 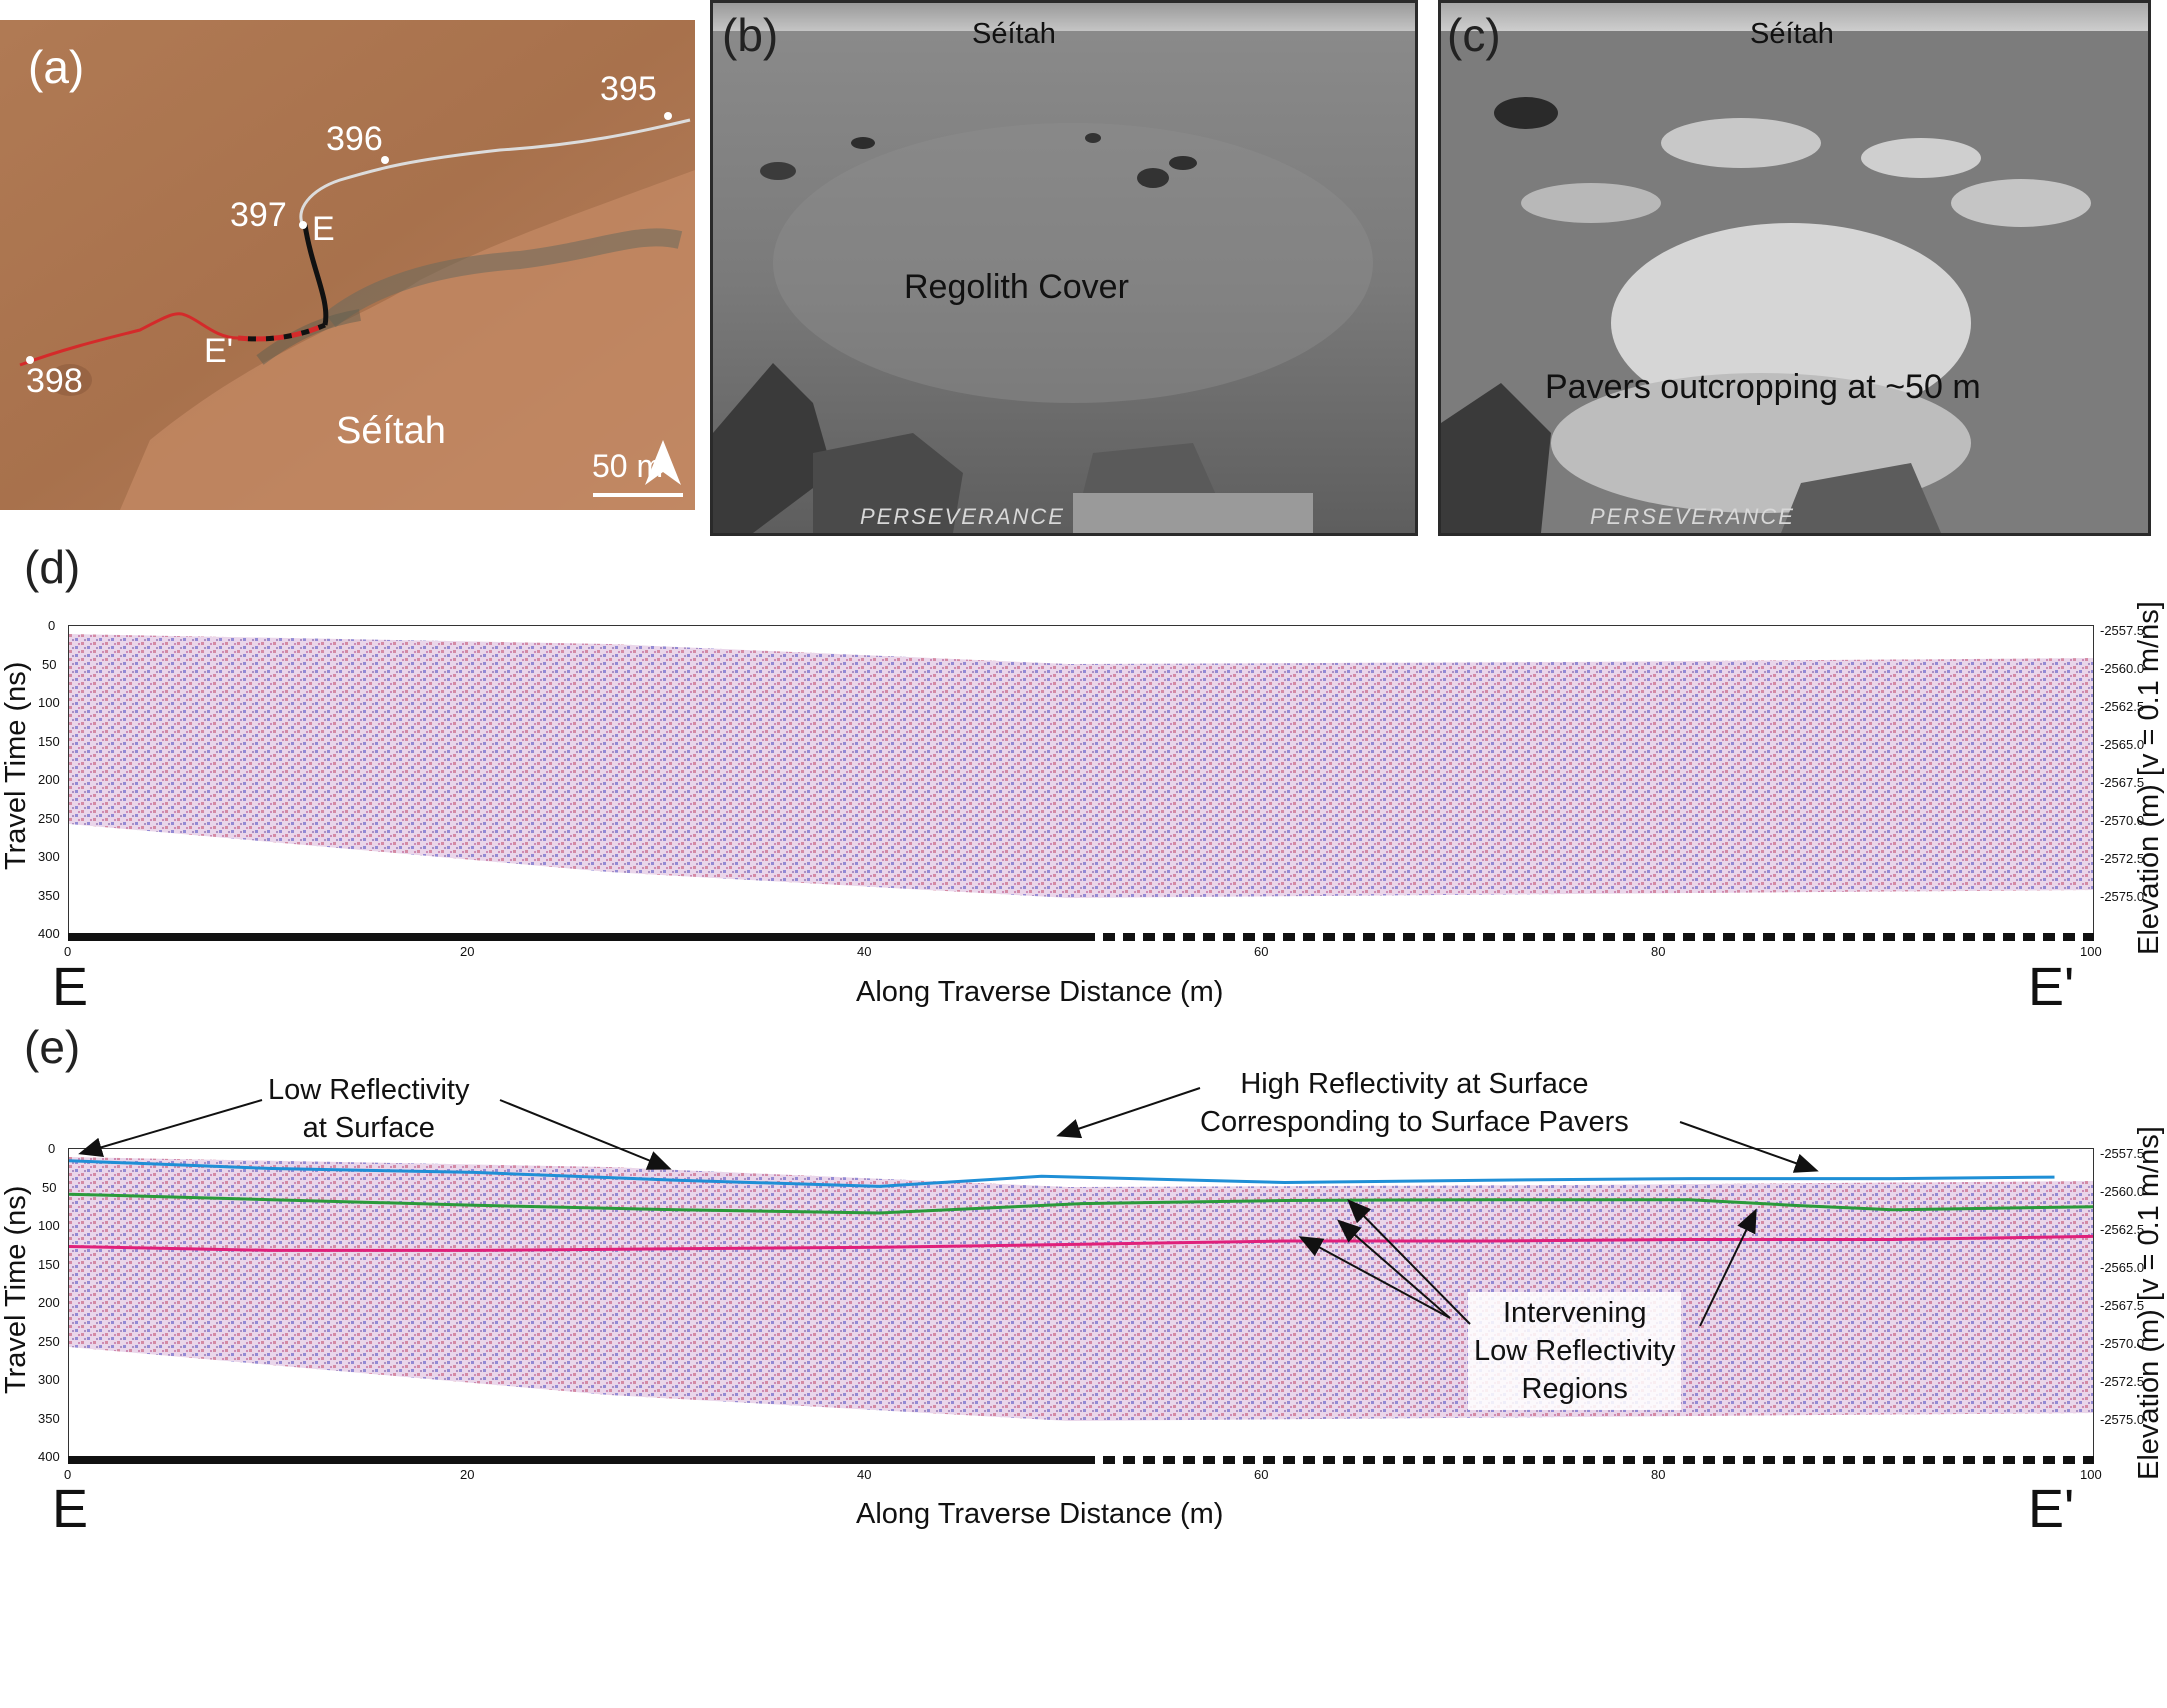 What do you see at coordinates (2122, 1229) in the screenshot?
I see `e-y2tick: -2562.5` at bounding box center [2122, 1229].